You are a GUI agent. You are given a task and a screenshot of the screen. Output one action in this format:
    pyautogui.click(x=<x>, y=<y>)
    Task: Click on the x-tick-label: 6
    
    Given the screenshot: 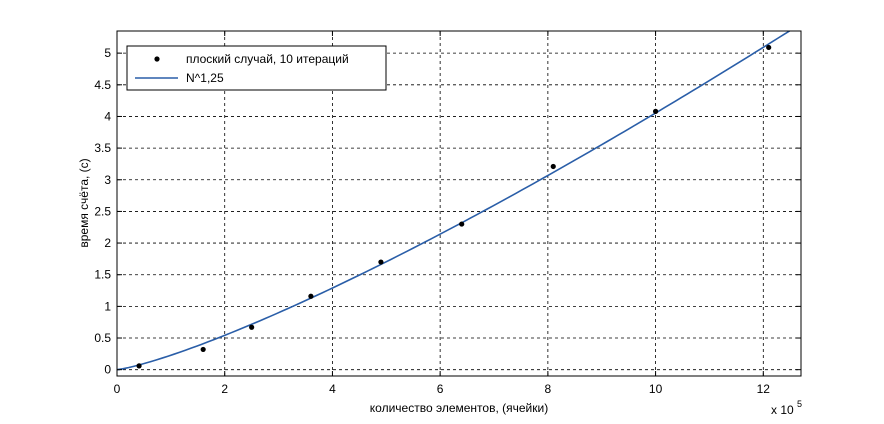 What is the action you would take?
    pyautogui.click(x=440, y=389)
    